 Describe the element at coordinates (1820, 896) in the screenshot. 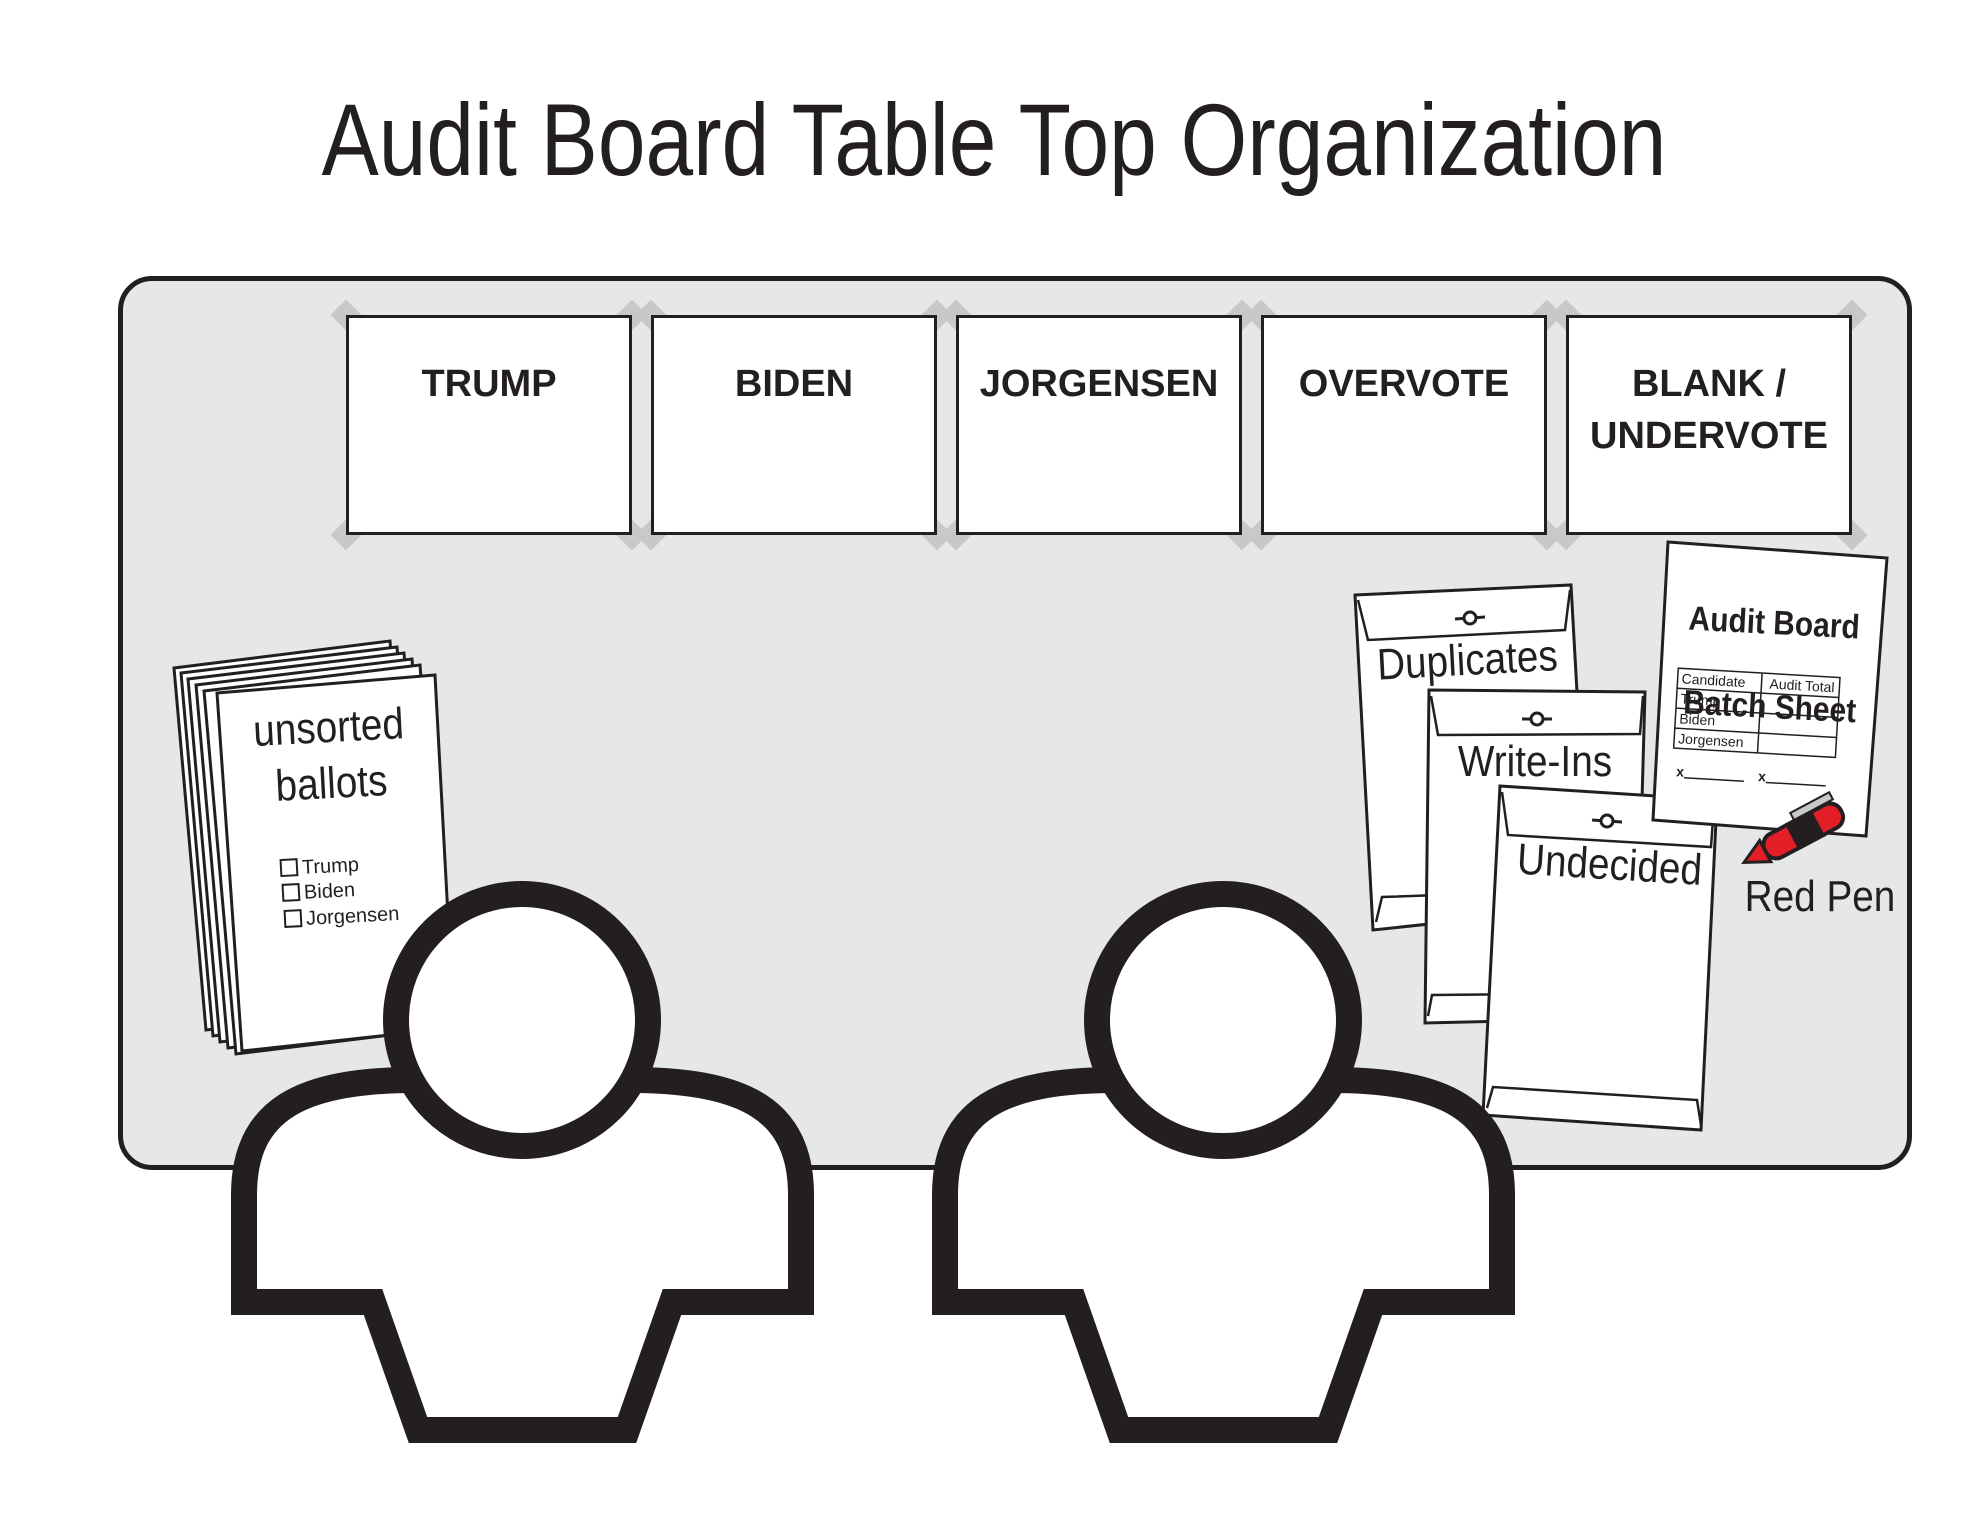

I see `red-pen-label: Red Pen` at that location.